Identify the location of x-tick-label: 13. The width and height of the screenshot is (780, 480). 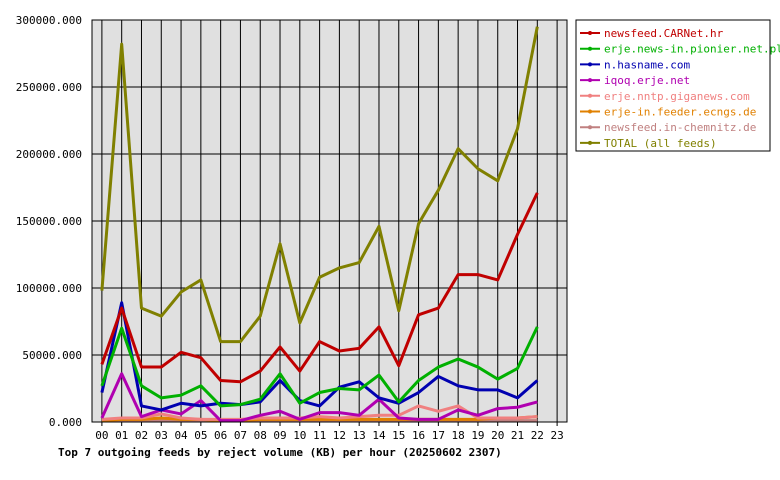
(359, 435).